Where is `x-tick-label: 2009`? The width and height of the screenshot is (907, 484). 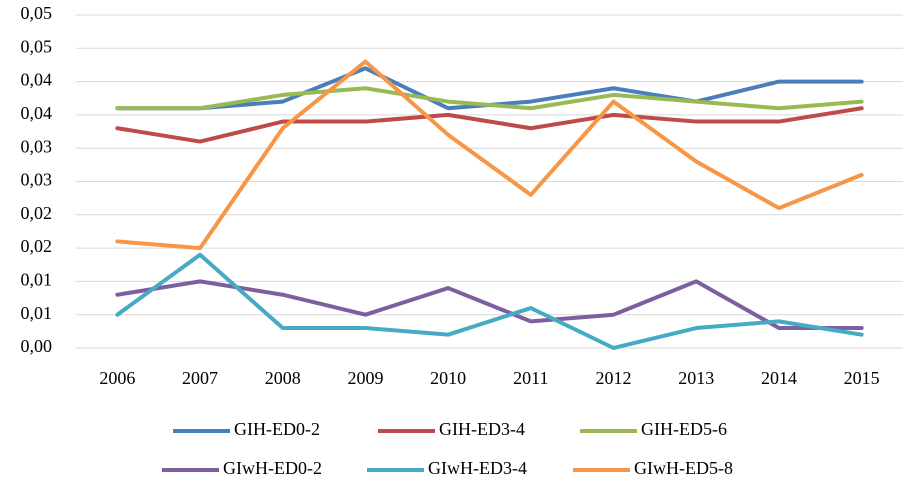 x-tick-label: 2009 is located at coordinates (365, 378).